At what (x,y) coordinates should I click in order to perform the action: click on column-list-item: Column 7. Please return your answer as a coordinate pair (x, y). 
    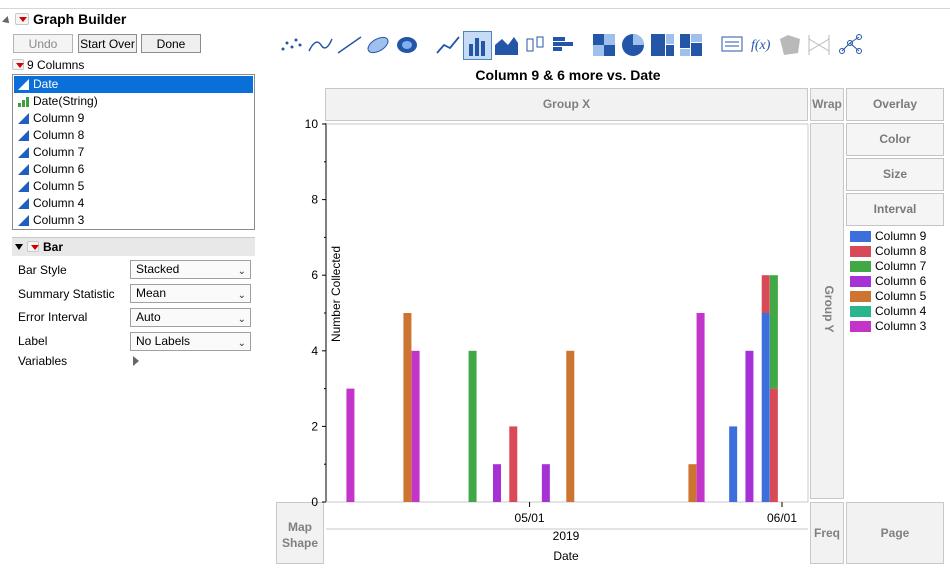
    Looking at the image, I should click on (133, 152).